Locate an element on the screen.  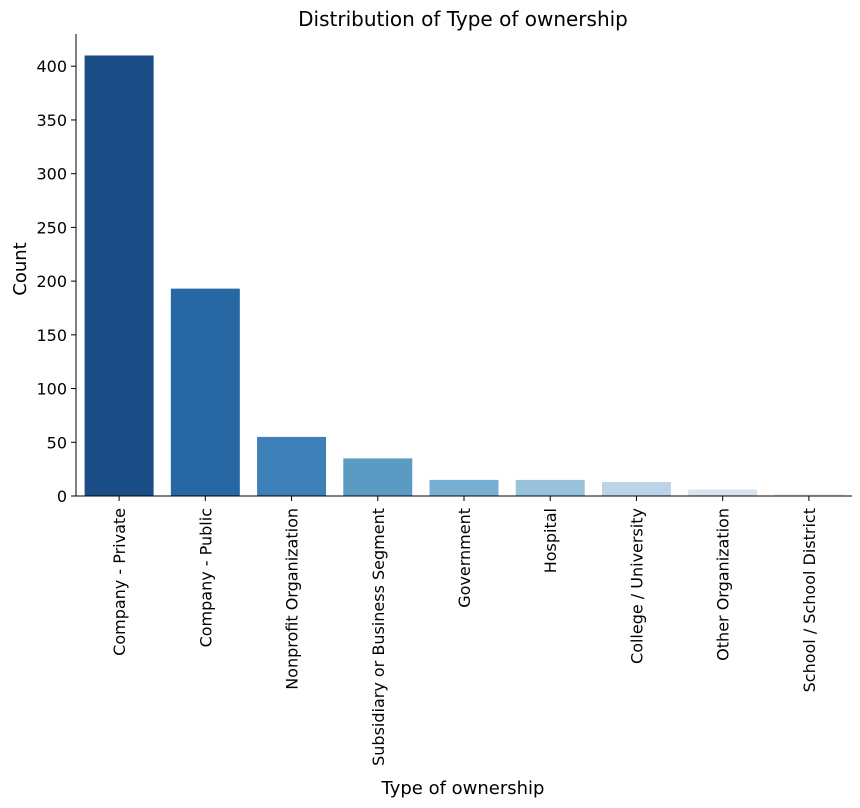
y-tick-label: 250 is located at coordinates (51, 227).